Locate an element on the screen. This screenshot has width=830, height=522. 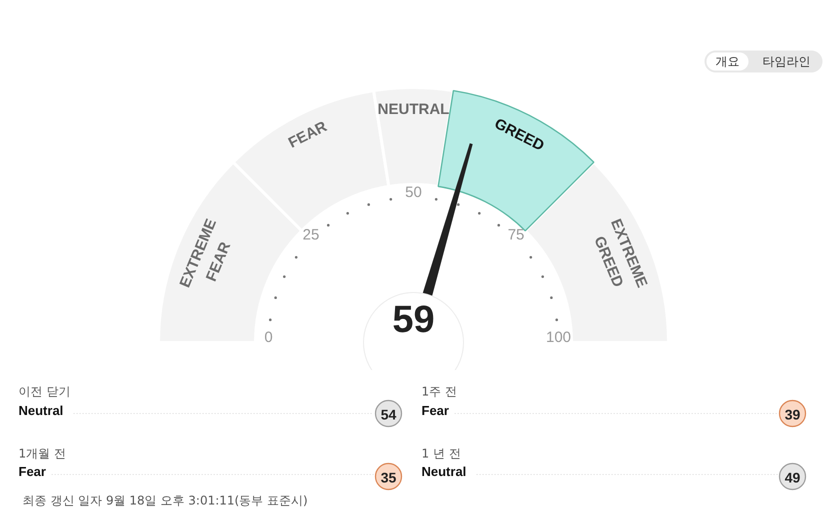
slice-label: NEUTRAL is located at coordinates (414, 109).